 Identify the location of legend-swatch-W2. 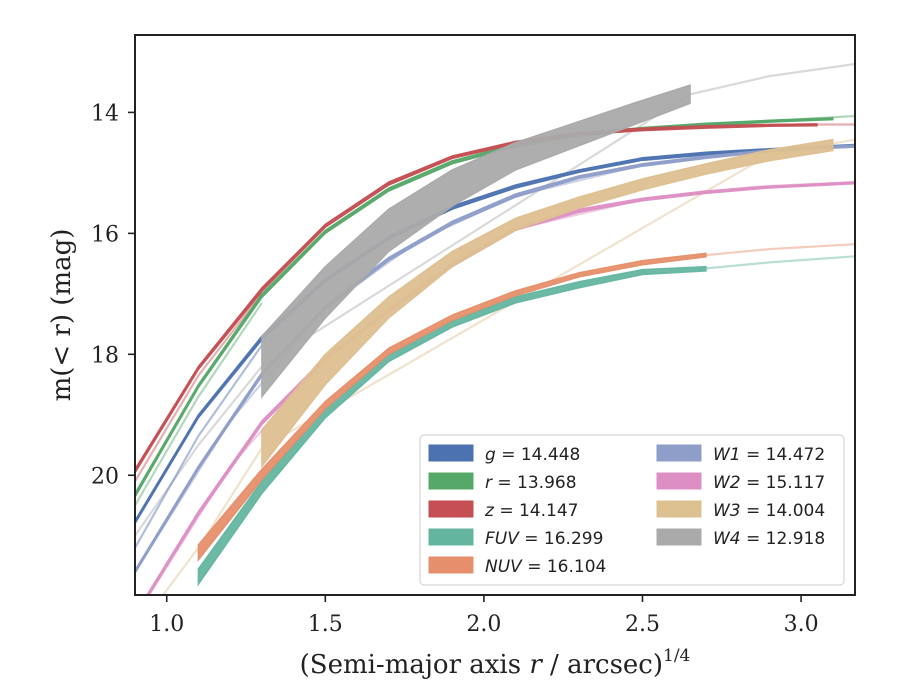
(679, 481).